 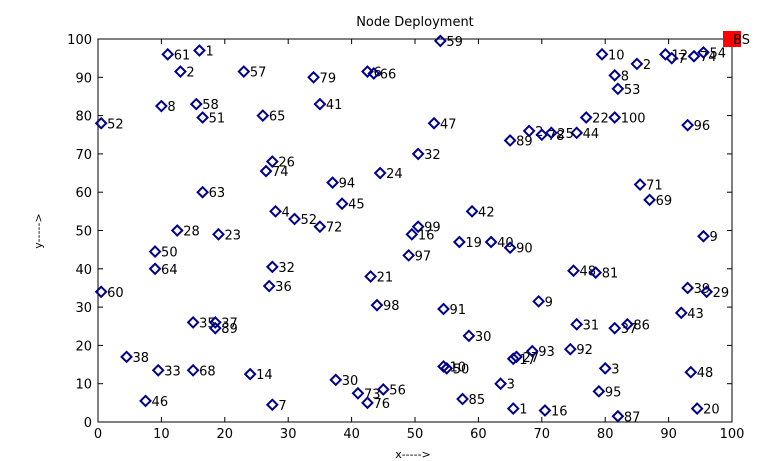 I want to click on node-label: 20, so click(x=711, y=410).